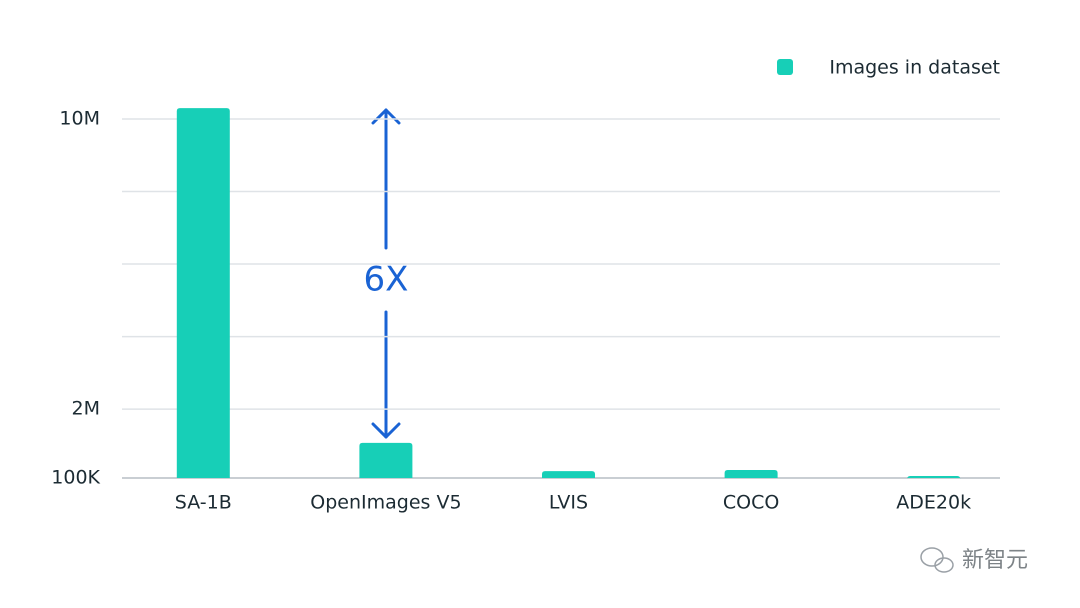 The height and width of the screenshot is (608, 1080). Describe the element at coordinates (568, 503) in the screenshot. I see `x-tick-label: LVIS` at that location.